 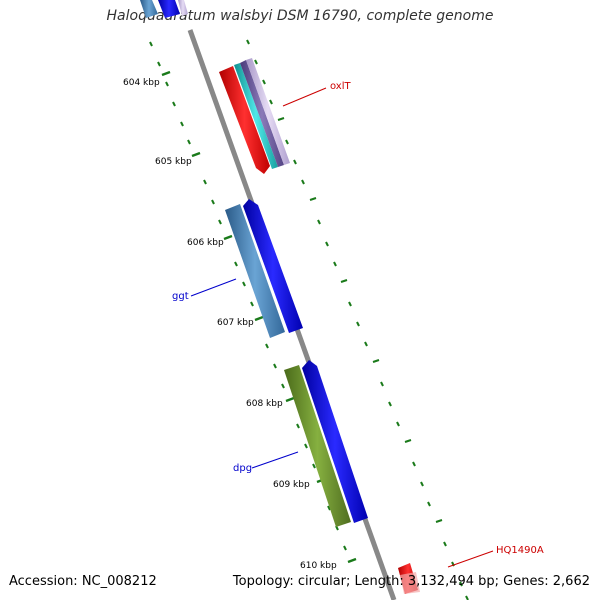 I want to click on tick-label-607: 607 kbp, so click(x=235, y=323).